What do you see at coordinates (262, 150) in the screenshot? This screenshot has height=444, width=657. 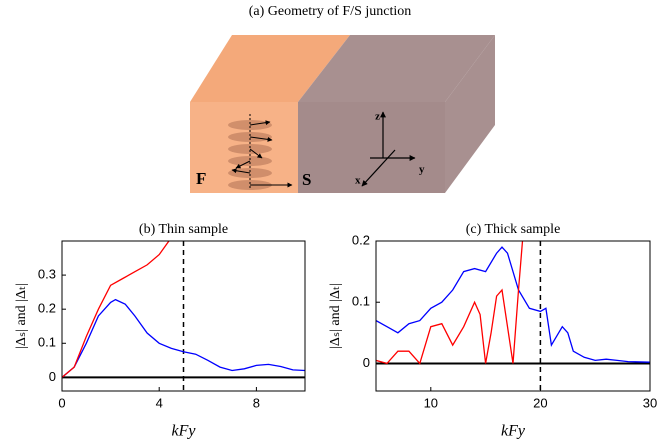 I see `spin-arrows` at bounding box center [262, 150].